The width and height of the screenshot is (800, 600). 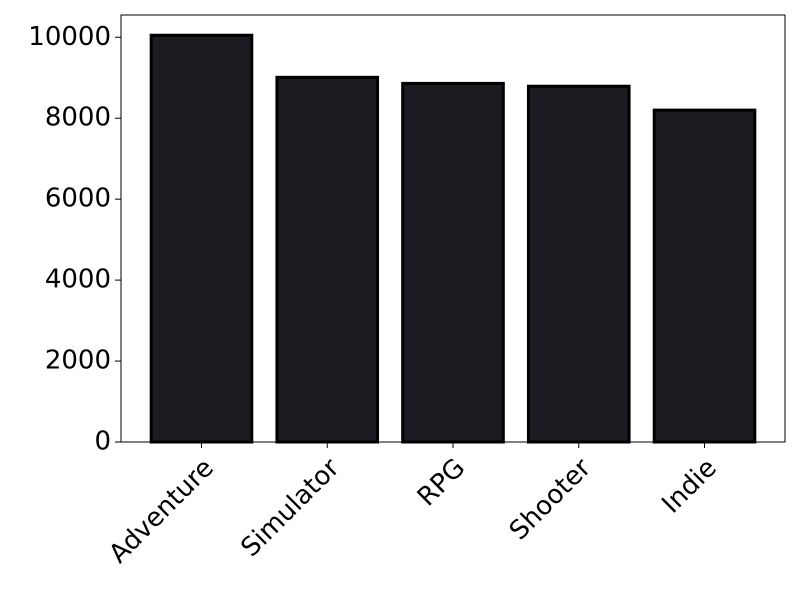 I want to click on y-tick-label: 6000, so click(x=78, y=199).